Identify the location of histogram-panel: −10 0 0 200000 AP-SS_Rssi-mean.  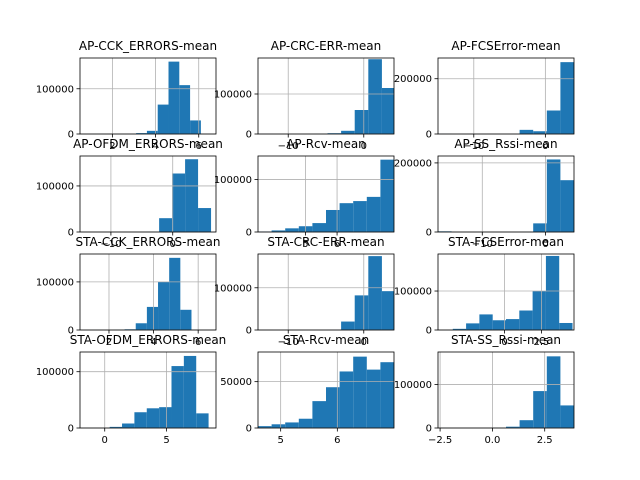
(484, 193).